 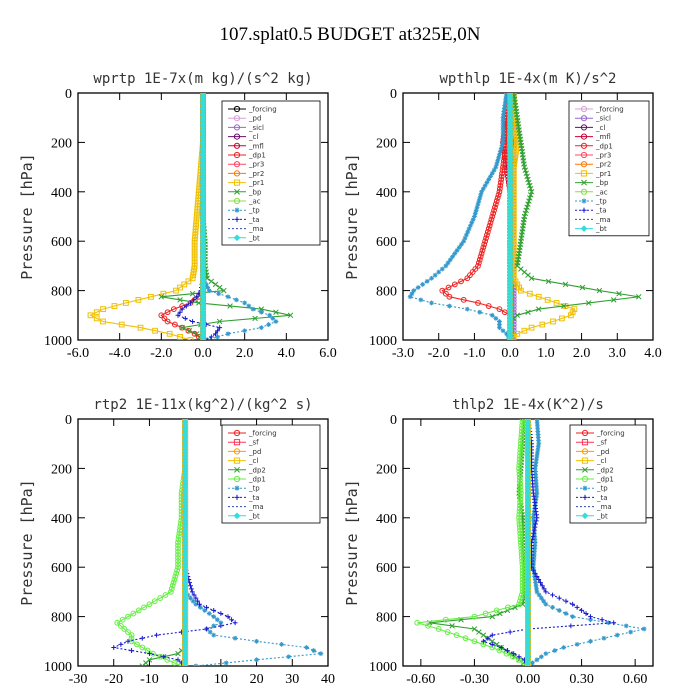 I want to click on series-bt, so click(x=510, y=216).